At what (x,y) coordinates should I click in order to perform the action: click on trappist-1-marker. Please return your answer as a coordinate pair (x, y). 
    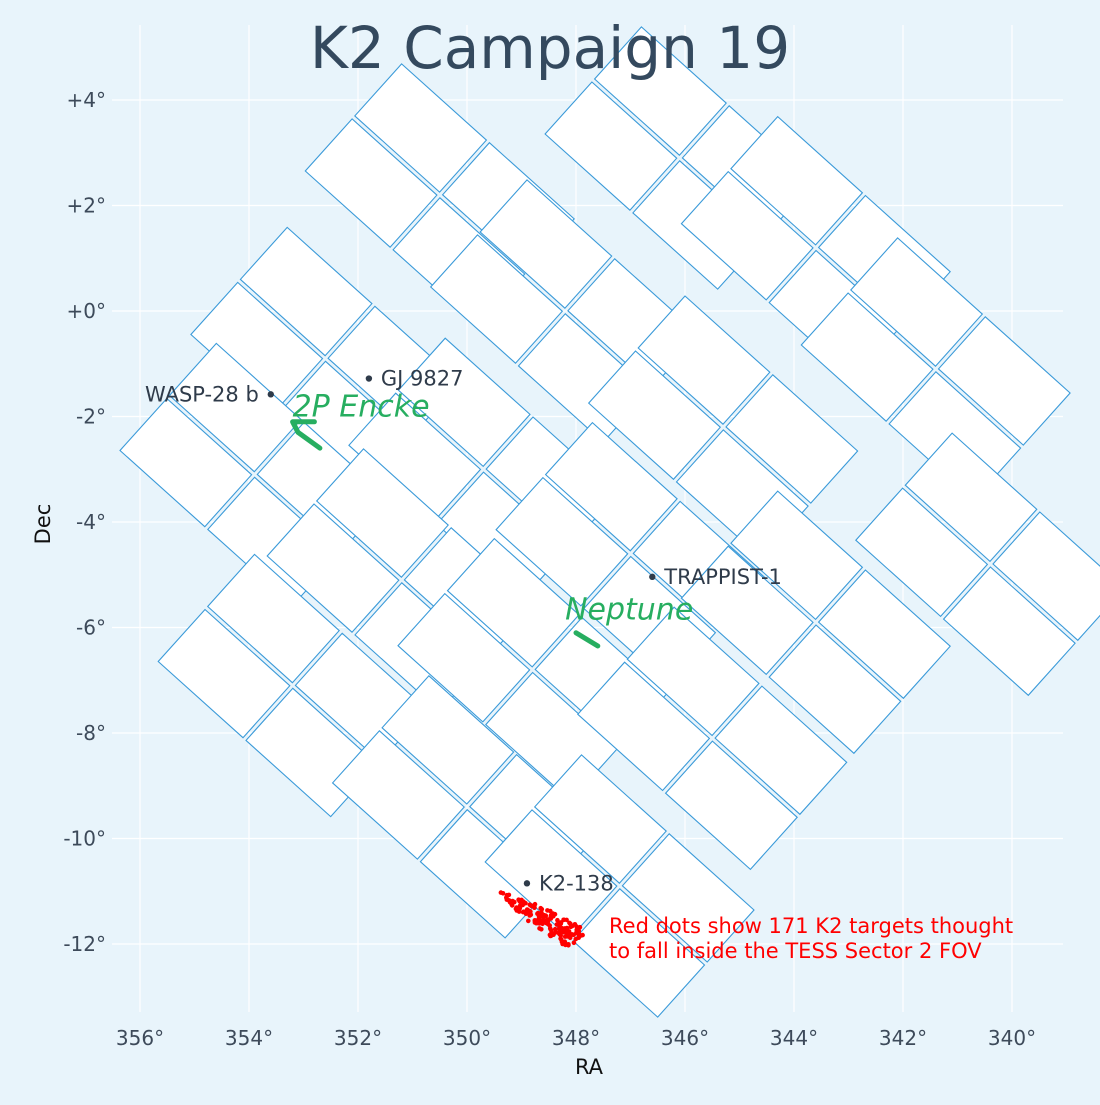
    Looking at the image, I should click on (652, 577).